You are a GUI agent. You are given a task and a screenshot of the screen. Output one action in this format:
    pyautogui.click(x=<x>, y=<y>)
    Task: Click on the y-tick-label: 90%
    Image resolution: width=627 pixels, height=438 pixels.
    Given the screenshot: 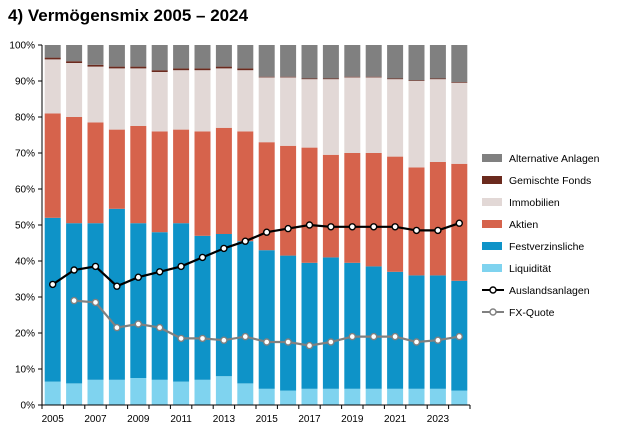 What is the action you would take?
    pyautogui.click(x=25, y=82)
    